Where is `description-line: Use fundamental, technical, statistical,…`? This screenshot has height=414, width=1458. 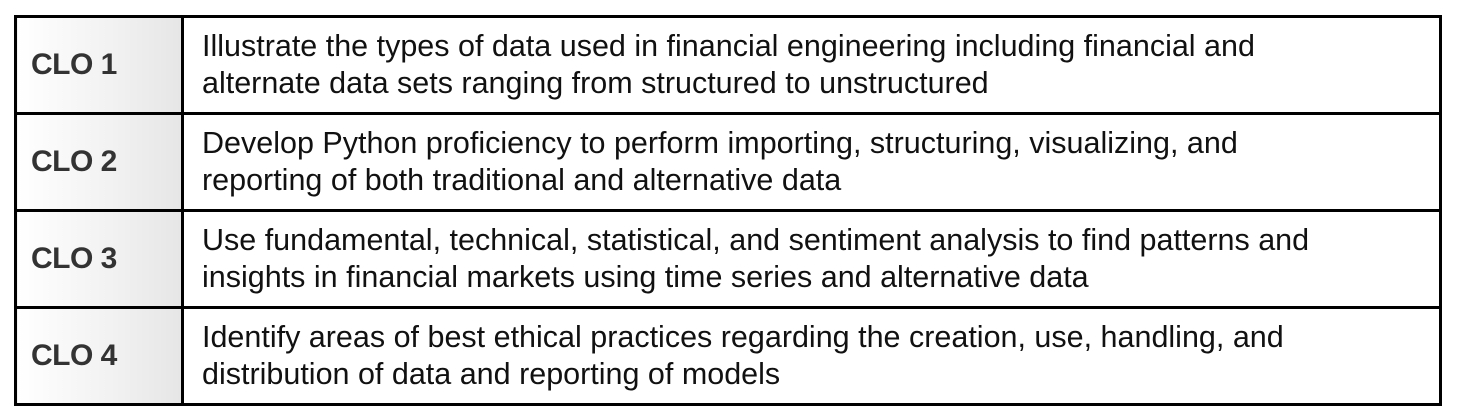
description-line: Use fundamental, technical, statistical,… is located at coordinates (756, 240).